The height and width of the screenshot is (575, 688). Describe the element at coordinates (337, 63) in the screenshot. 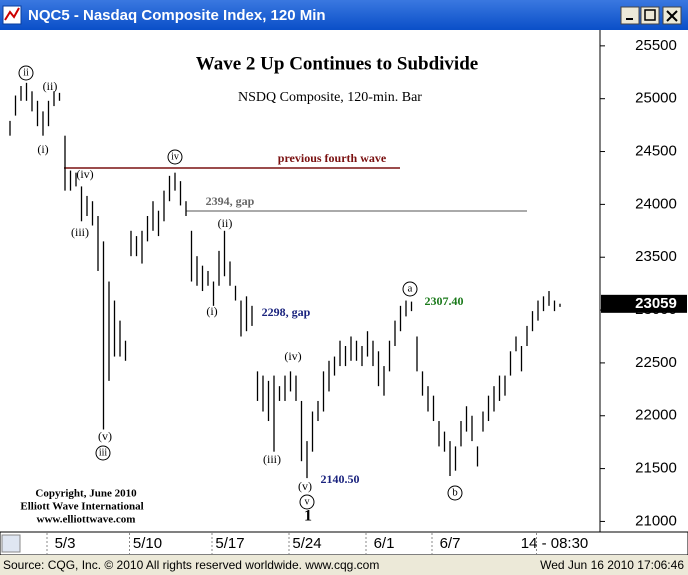

I see `chart-title: Wave 2 Up Continues to Subdivide` at that location.